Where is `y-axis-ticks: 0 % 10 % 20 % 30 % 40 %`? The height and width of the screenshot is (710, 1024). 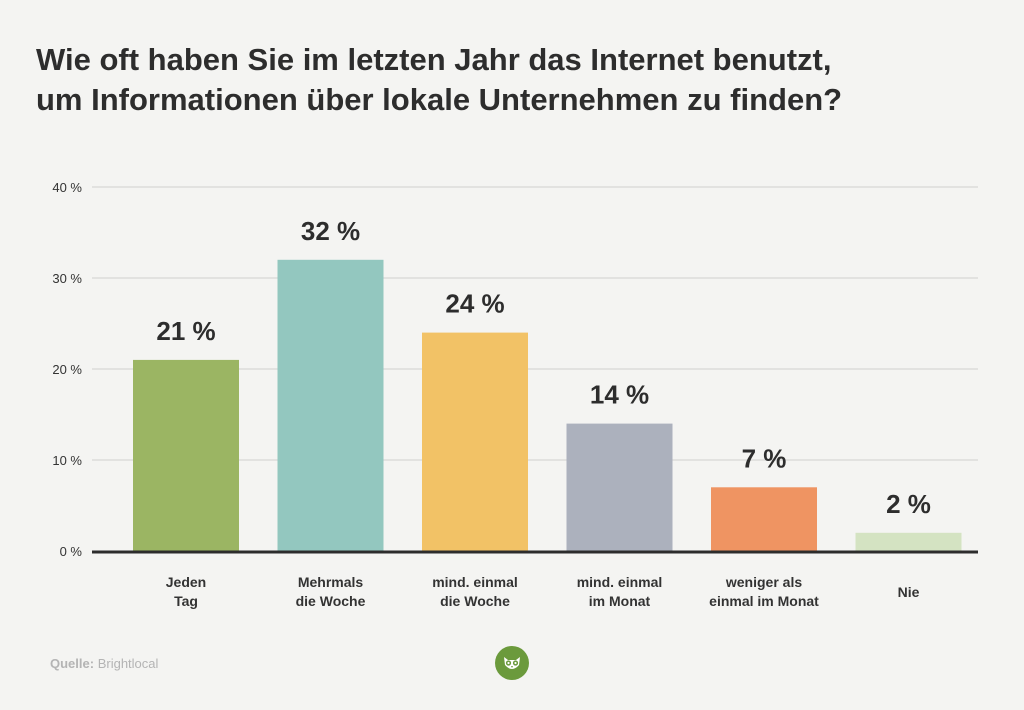
y-axis-ticks: 0 % 10 % 20 % 30 % 40 % is located at coordinates (67, 369).